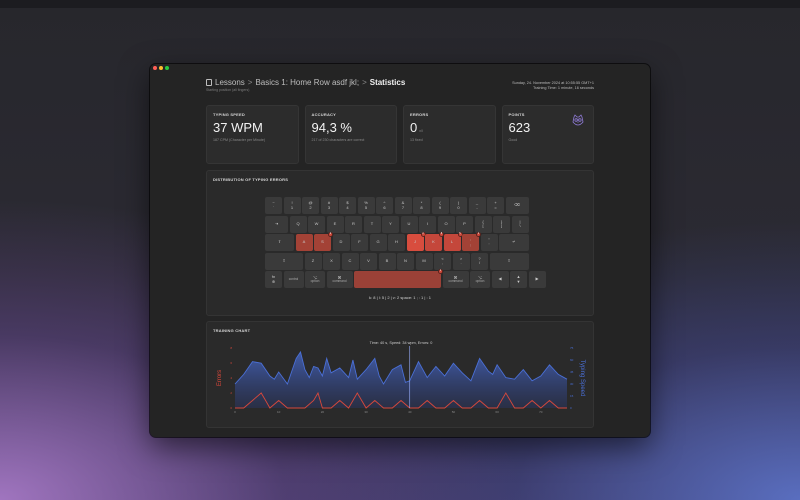 The image size is (800, 500). I want to click on key-top-label: ▲, so click(518, 277).